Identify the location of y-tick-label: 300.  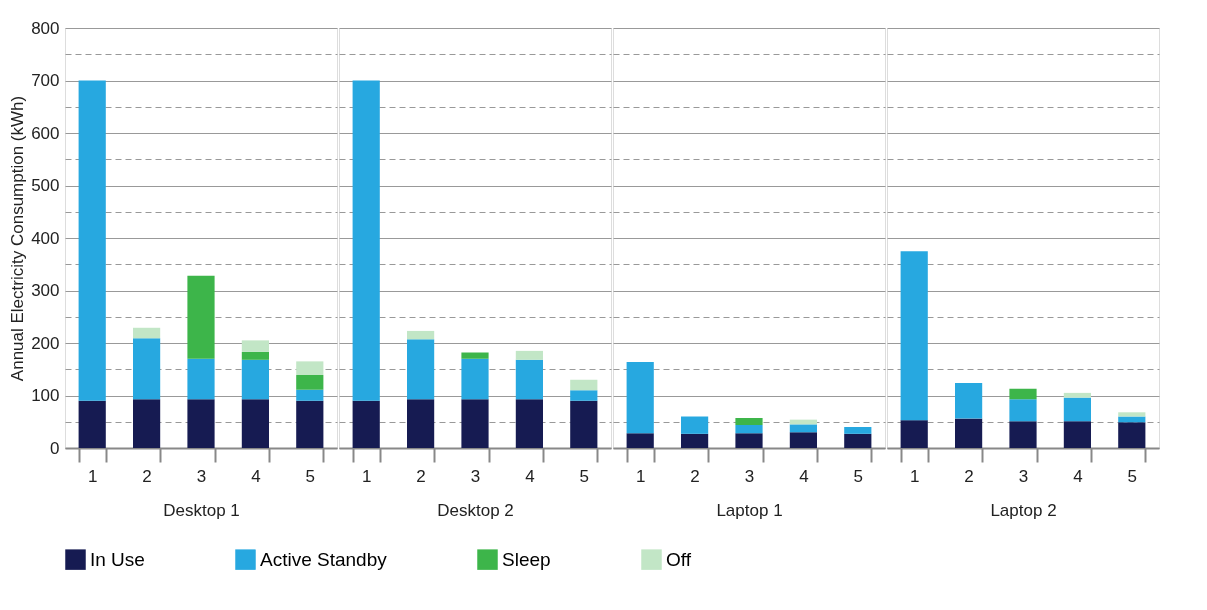
(45, 290).